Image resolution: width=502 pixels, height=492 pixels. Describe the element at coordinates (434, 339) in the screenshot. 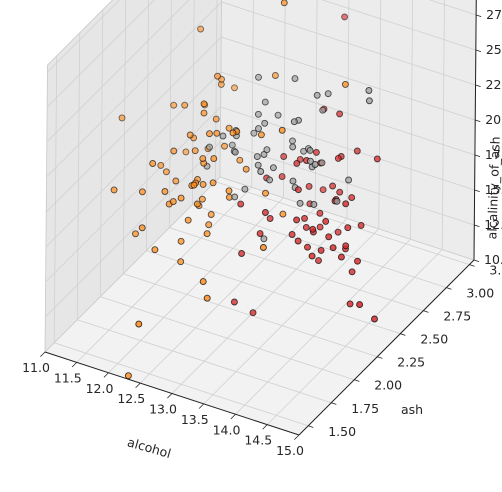

I see `y-tick-label: 2.50` at that location.